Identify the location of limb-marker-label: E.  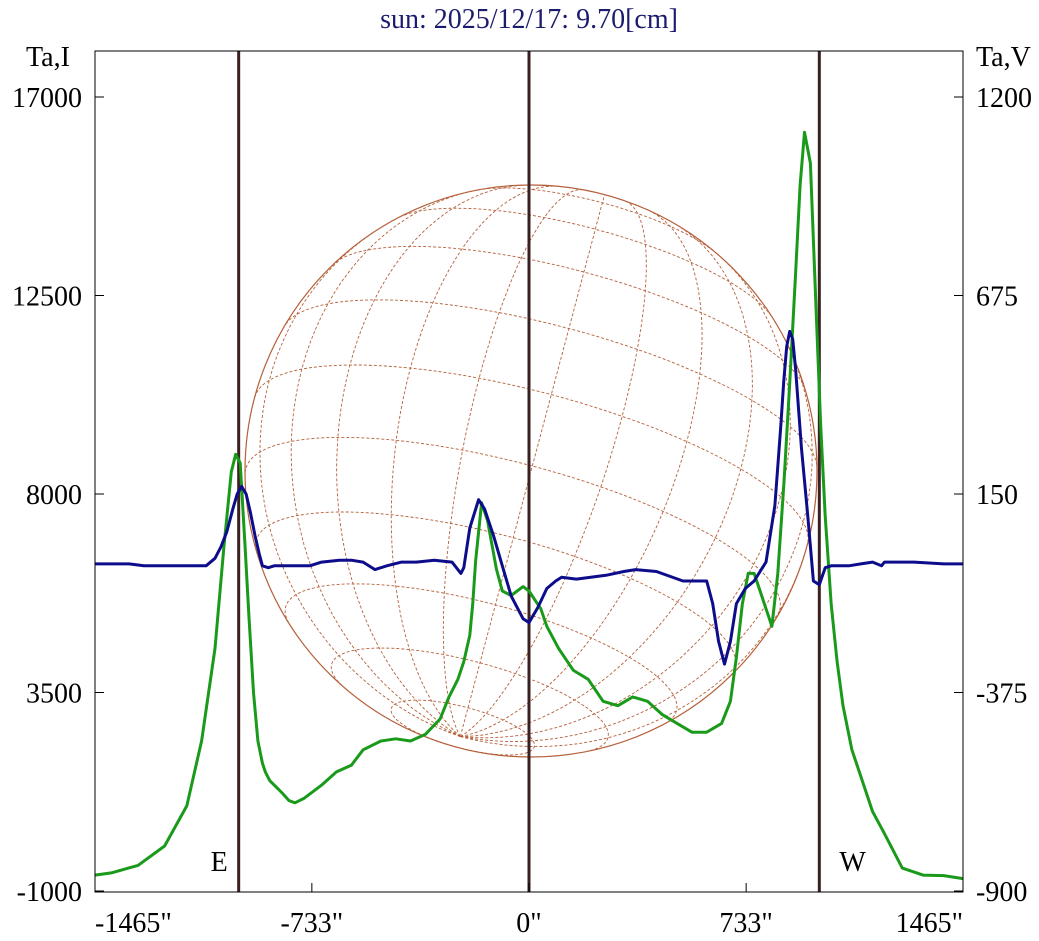
(219, 862).